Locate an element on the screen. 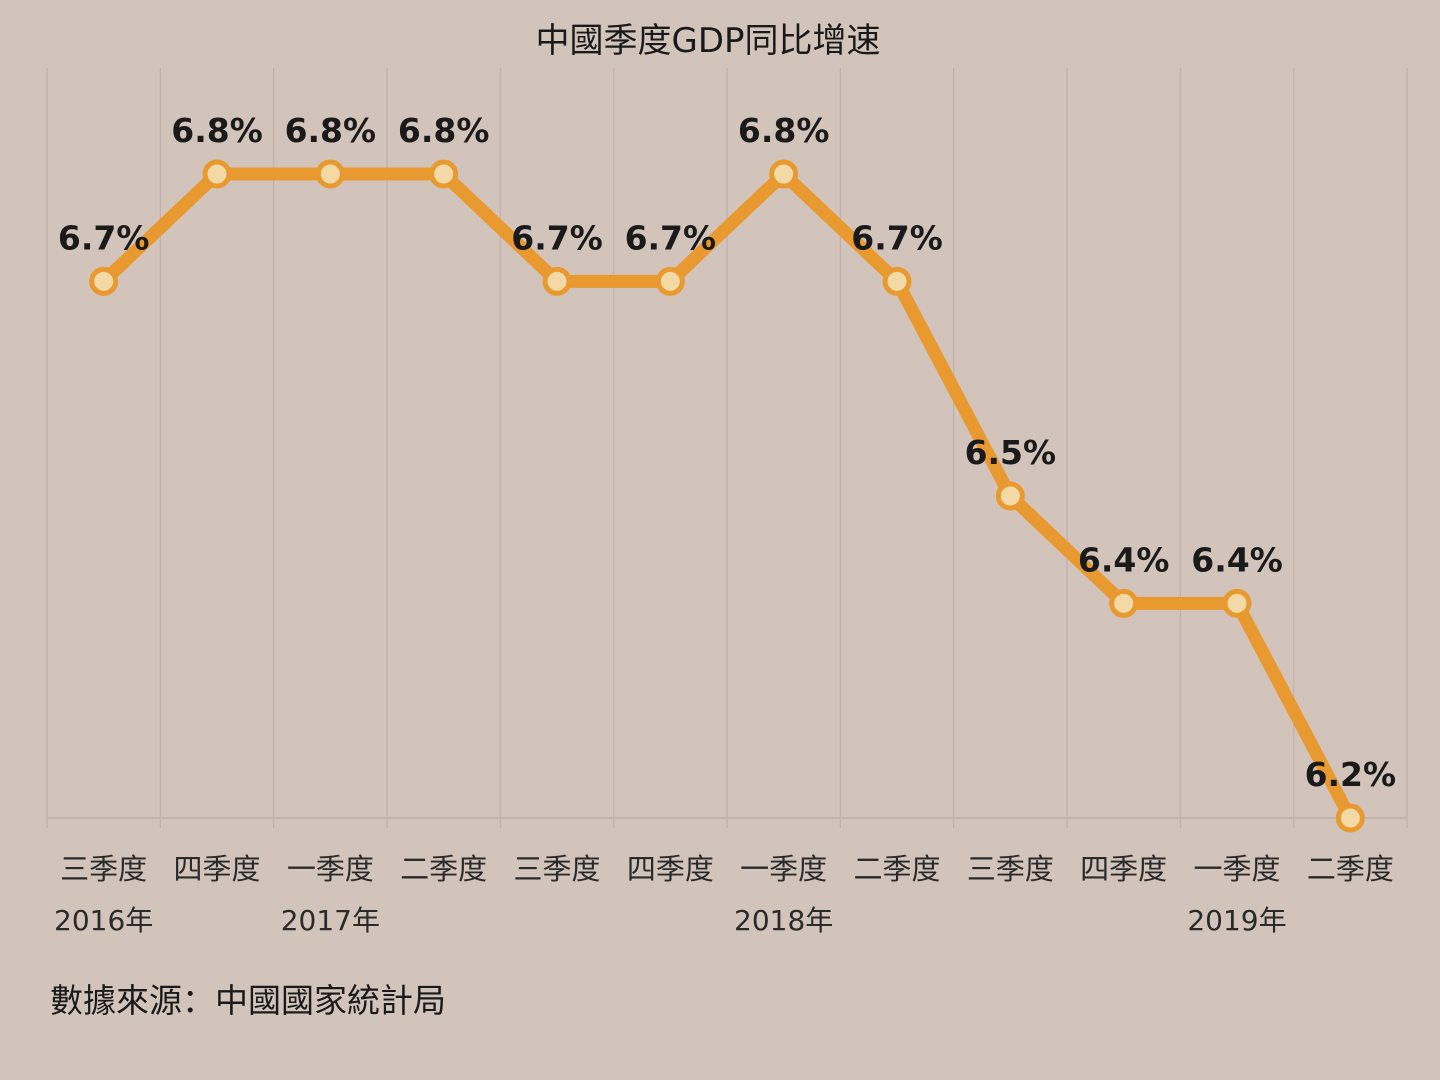 Image resolution: width=1440 pixels, height=1080 pixels. data-label: 6.2% is located at coordinates (1351, 774).